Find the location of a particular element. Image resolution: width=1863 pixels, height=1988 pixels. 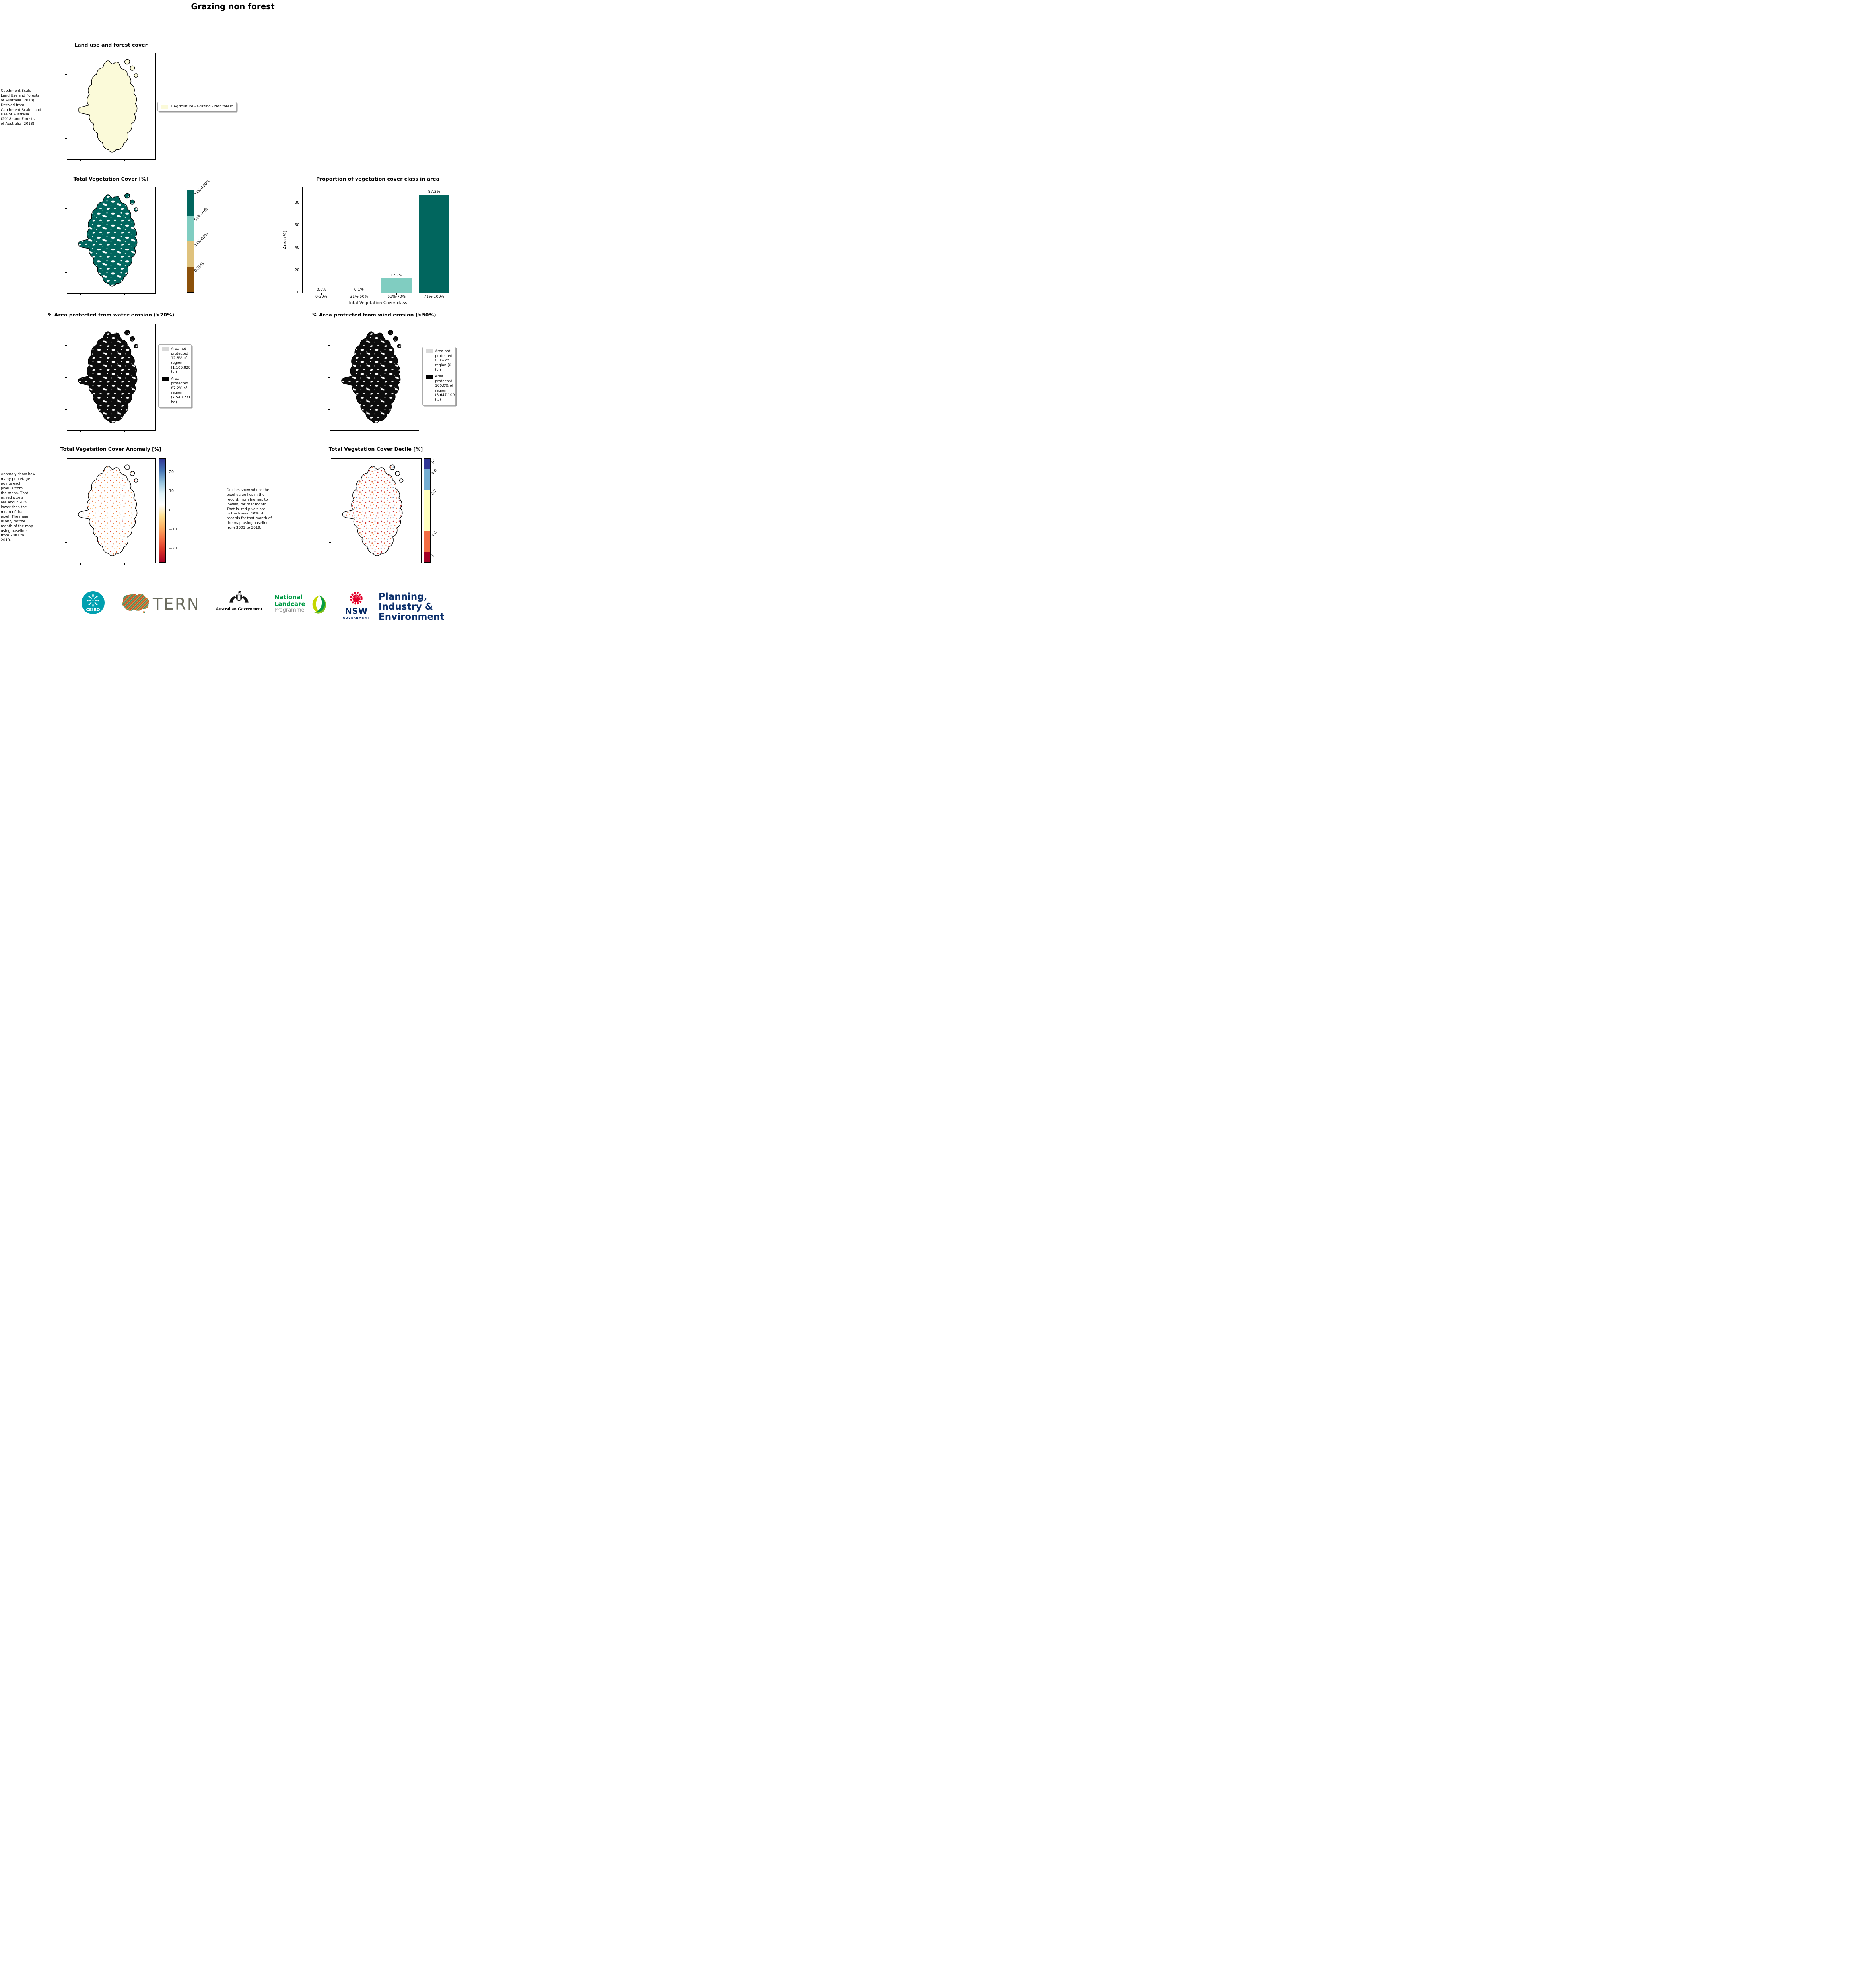

landuse-legend: 1 Agriculture - Grazing - Non forest is located at coordinates (197, 106).